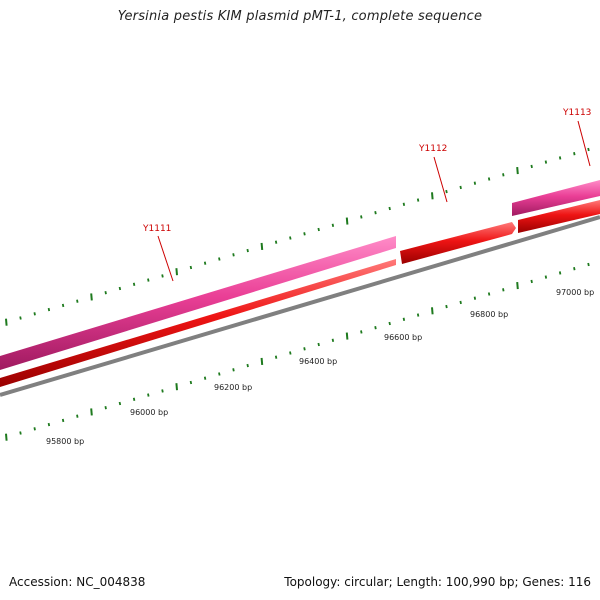 The height and width of the screenshot is (600, 600). Describe the element at coordinates (165, 258) in the screenshot. I see `gene-pointer-y1111` at that location.